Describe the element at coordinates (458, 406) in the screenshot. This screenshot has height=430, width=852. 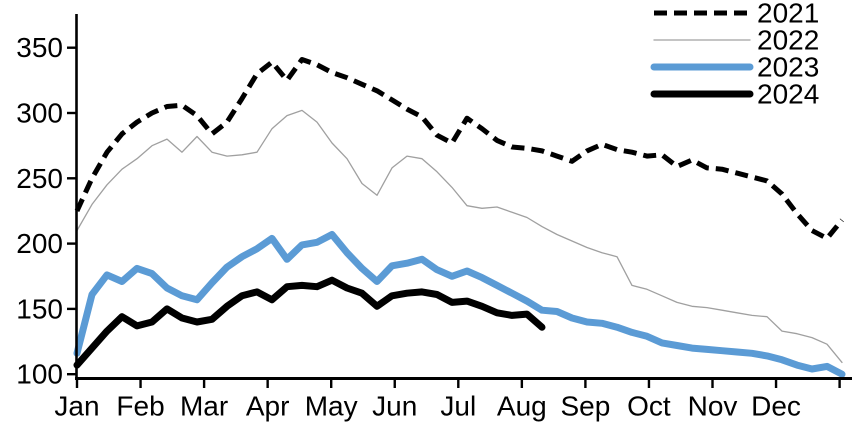
I see `x-tick-label: Jul` at that location.